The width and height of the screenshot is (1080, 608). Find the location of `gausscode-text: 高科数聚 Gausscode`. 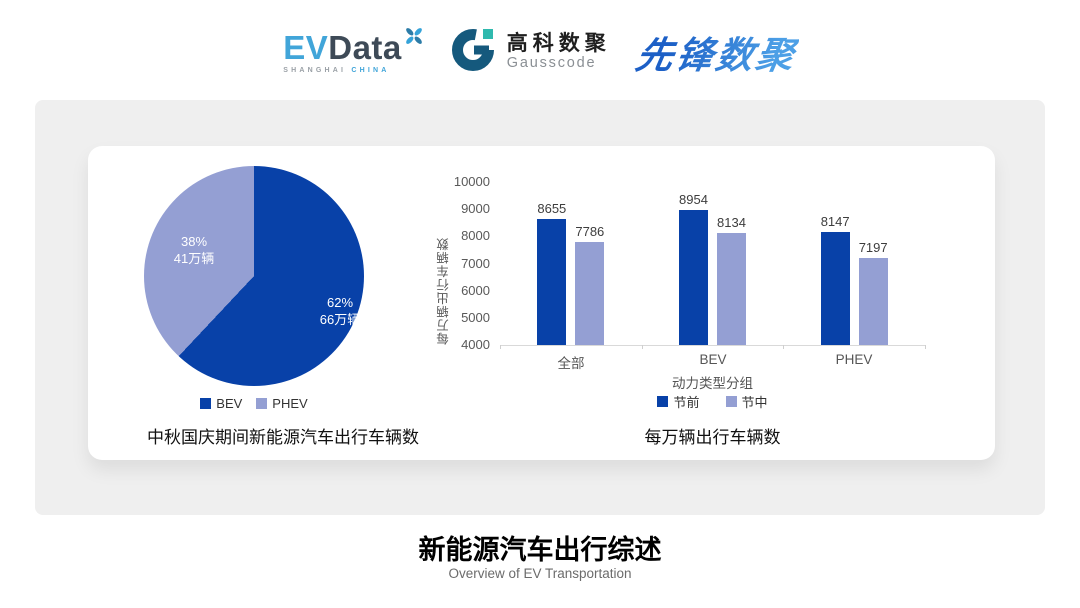

gausscode-text: 高科数聚 Gausscode is located at coordinates (559, 52).